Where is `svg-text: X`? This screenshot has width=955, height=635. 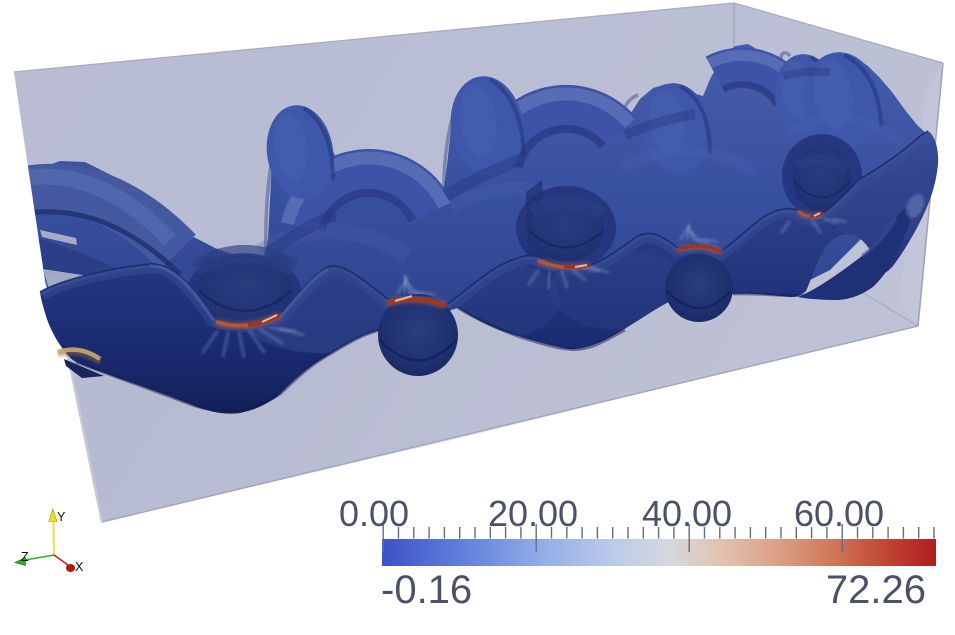 svg-text: X is located at coordinates (79, 567).